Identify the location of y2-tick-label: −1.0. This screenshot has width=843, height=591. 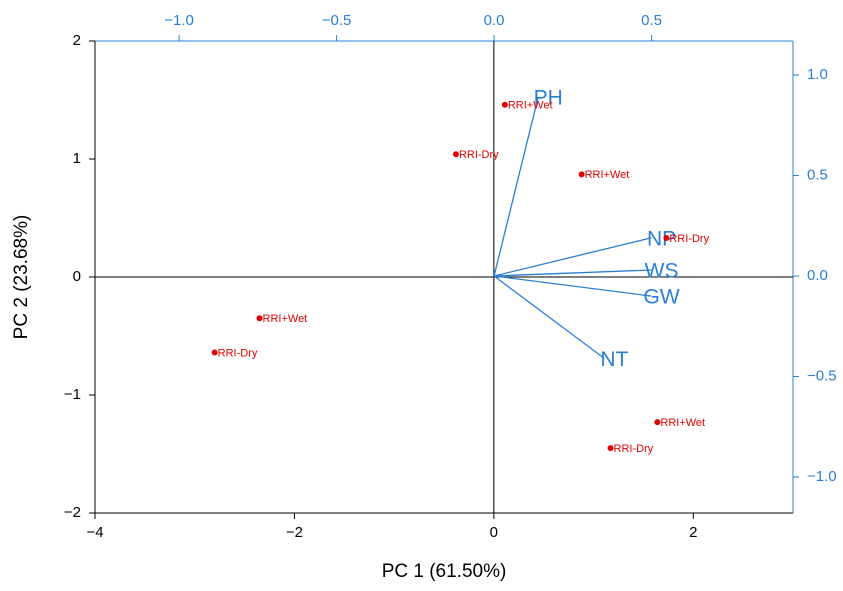
(822, 476).